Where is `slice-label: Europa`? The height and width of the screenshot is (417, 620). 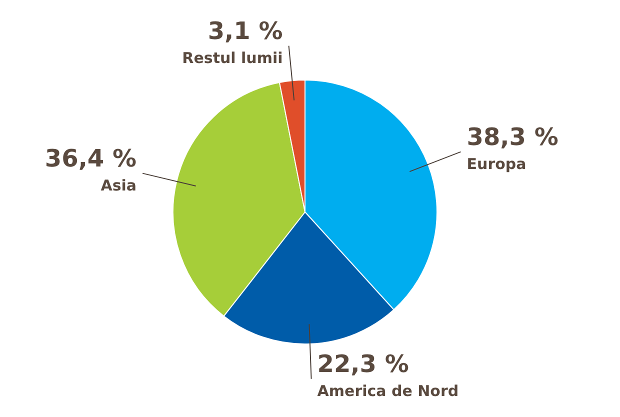
slice-label: Europa is located at coordinates (496, 163).